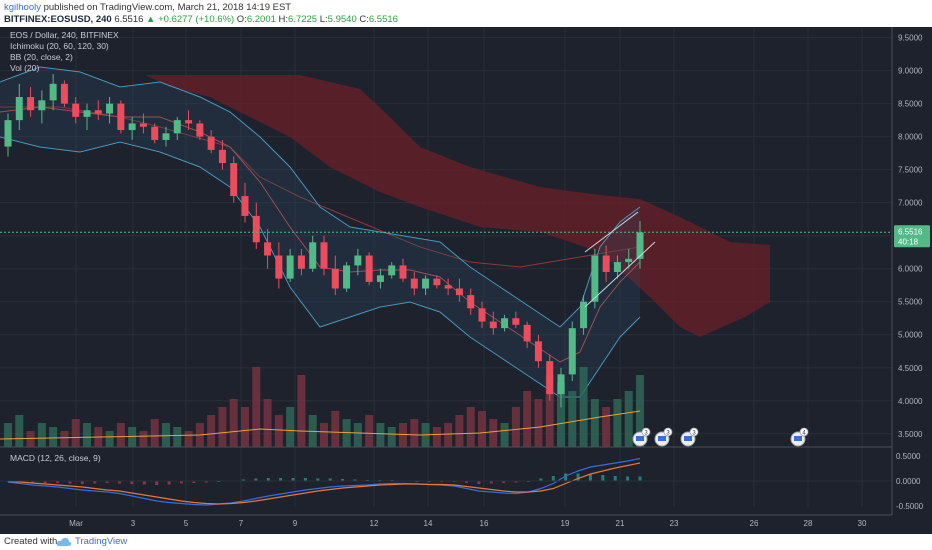  What do you see at coordinates (22, 7) in the screenshot?
I see `author-link: kgilhooly` at bounding box center [22, 7].